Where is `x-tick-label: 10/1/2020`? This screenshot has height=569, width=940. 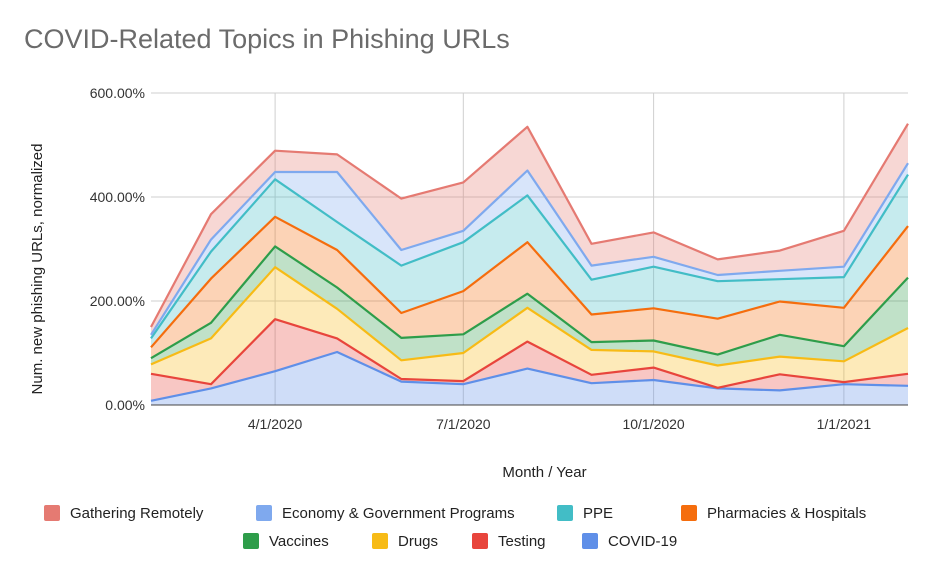
x-tick-label: 10/1/2020 is located at coordinates (653, 424).